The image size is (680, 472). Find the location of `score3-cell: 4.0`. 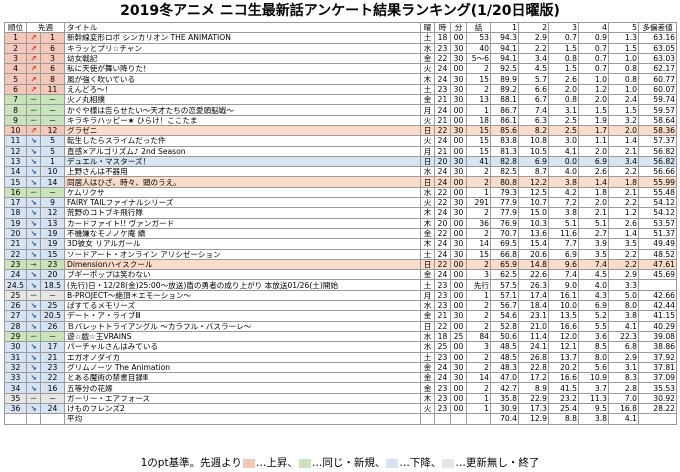

score3-cell: 4.0 is located at coordinates (563, 172).